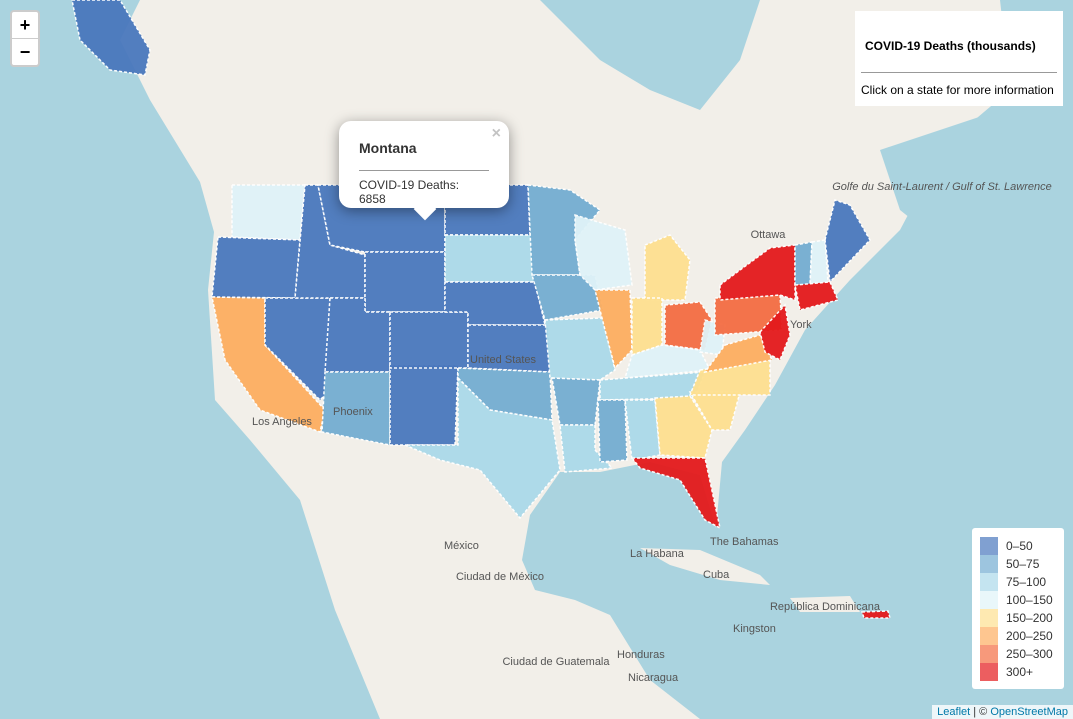  I want to click on popup: × Montana COVID-19 Deaths: 6858, so click(424, 171).